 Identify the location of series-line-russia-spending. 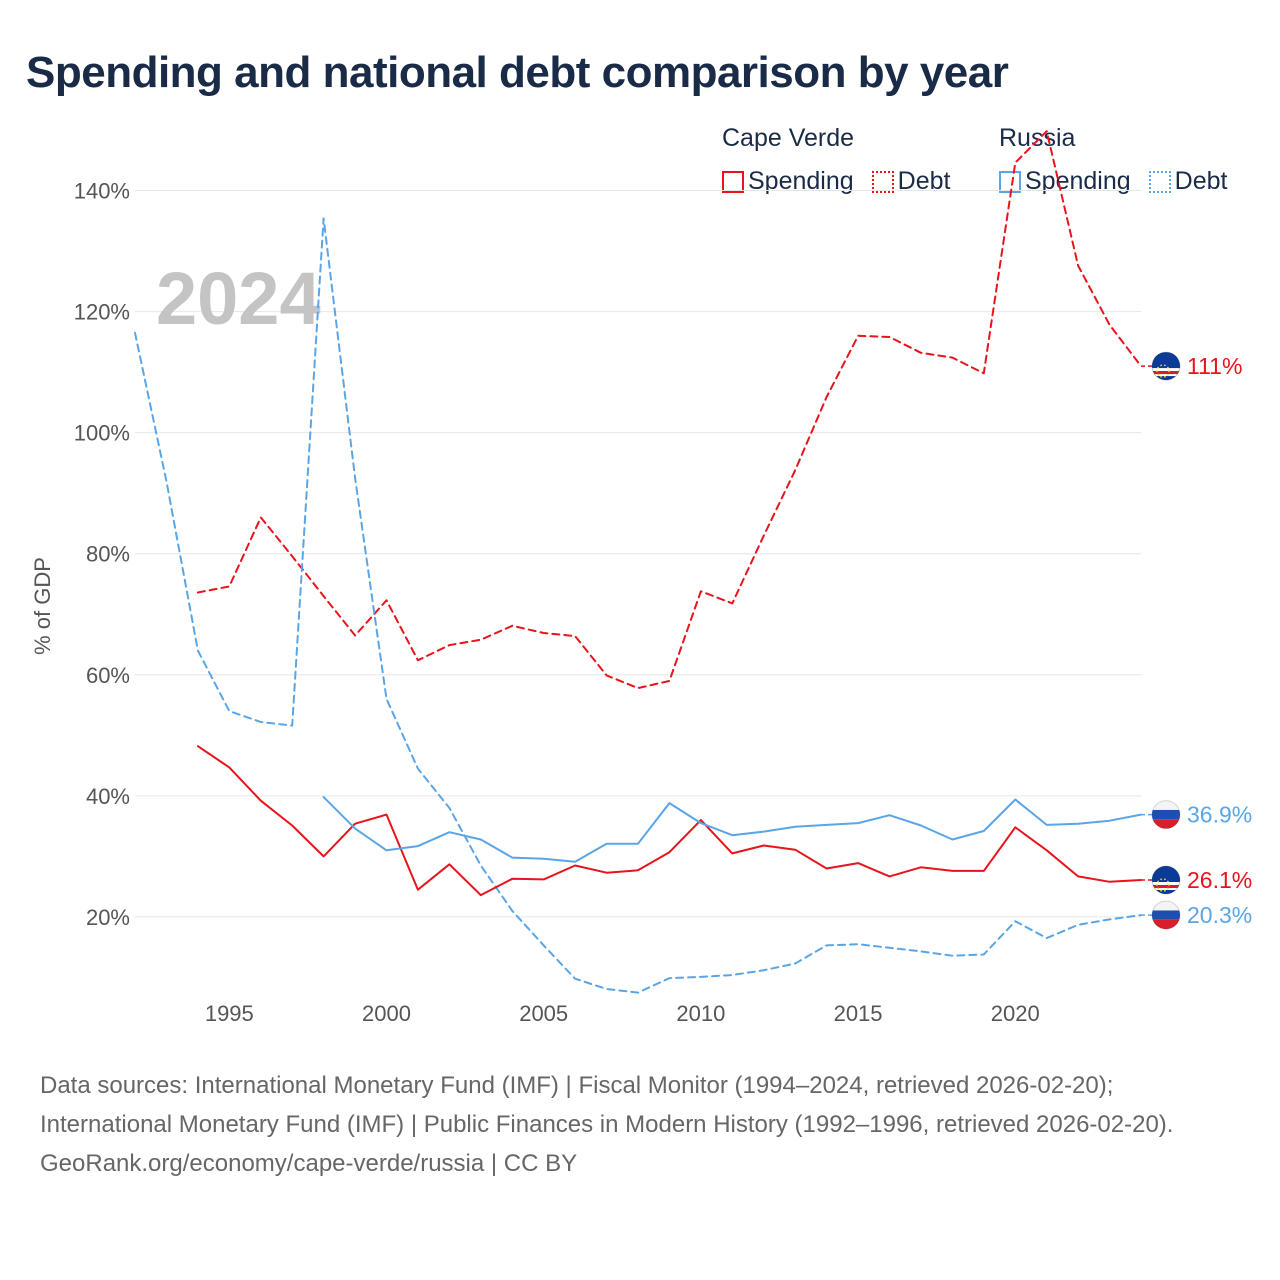
(732, 829).